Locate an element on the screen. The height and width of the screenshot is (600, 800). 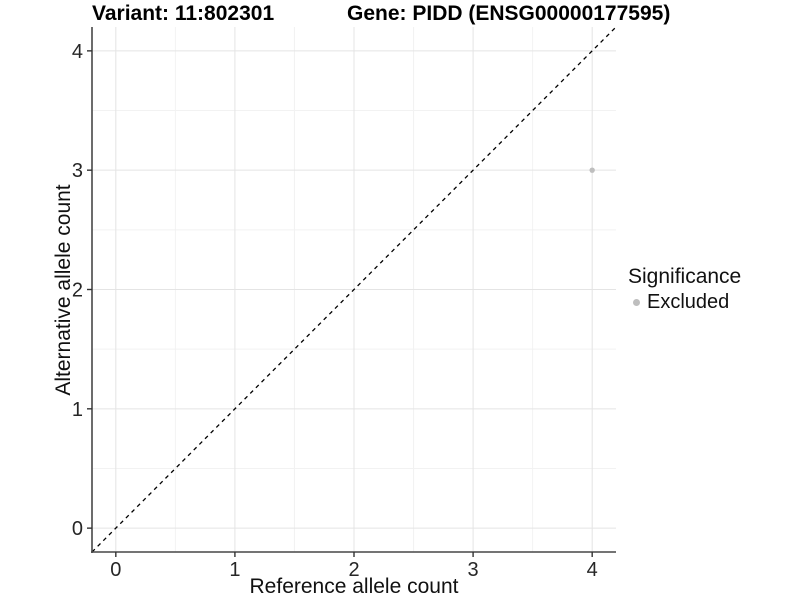
legend-entry-label: Excluded is located at coordinates (688, 302).